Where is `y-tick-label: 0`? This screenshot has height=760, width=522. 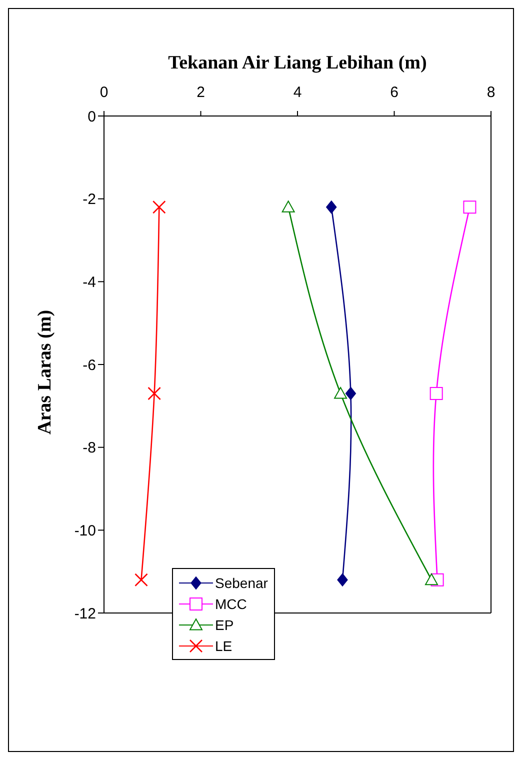
y-tick-label: 0 is located at coordinates (92, 117).